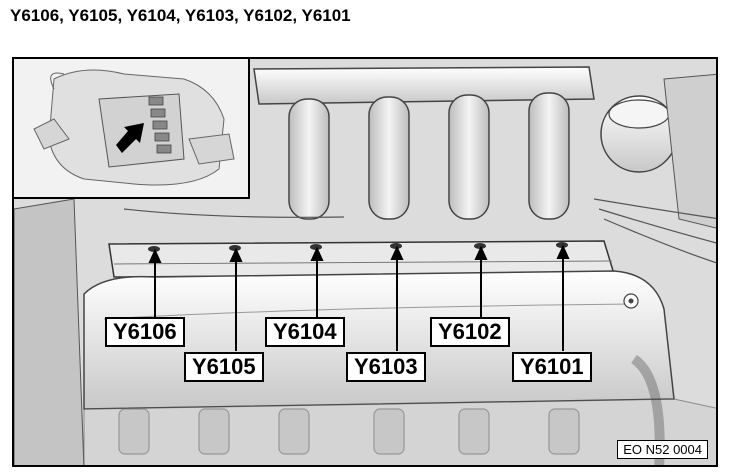 This screenshot has height=475, width=732. Describe the element at coordinates (470, 332) in the screenshot. I see `callout-y6102: Y6102` at that location.